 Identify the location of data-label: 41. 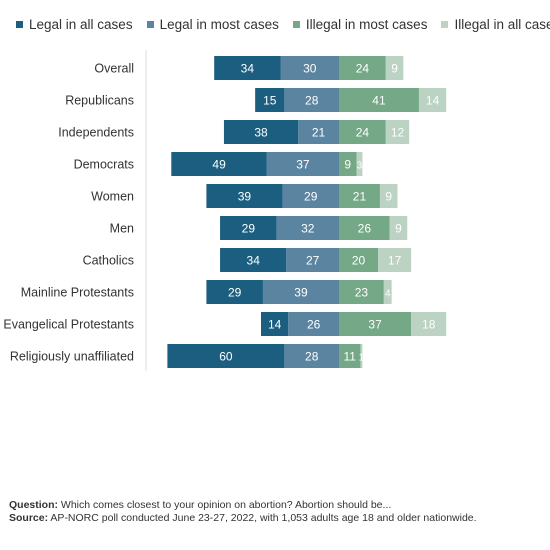
(379, 101).